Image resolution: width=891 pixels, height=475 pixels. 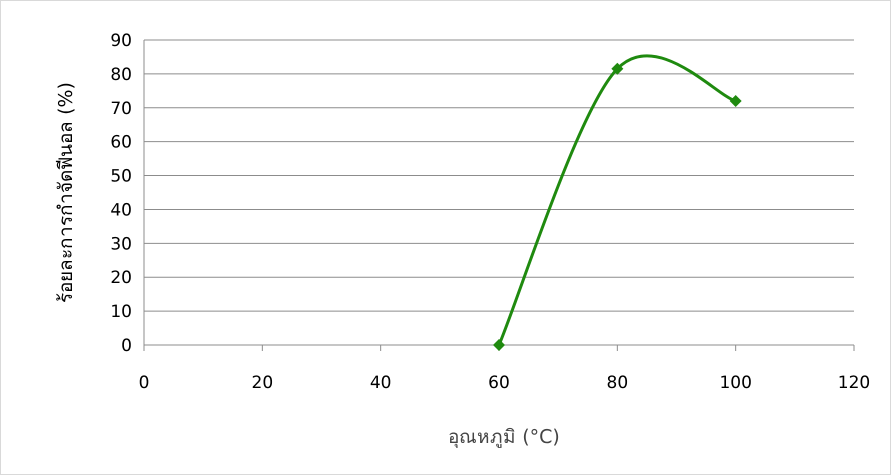 I want to click on x-axis-title: อุณหภูมิ (°C), so click(x=504, y=437).